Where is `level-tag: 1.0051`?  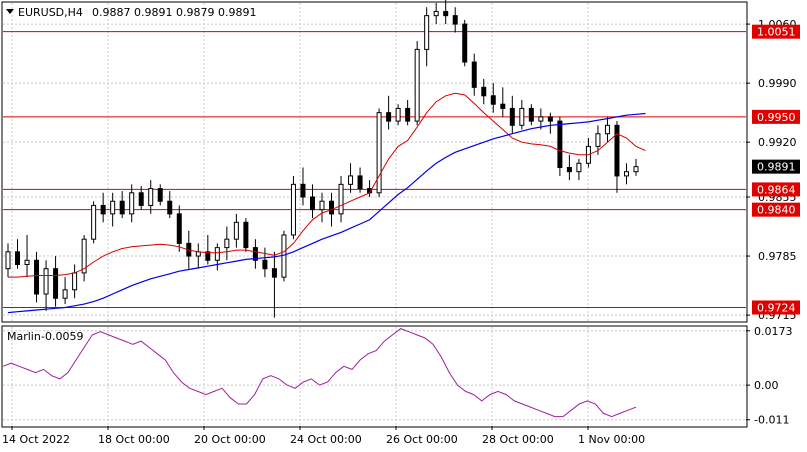 level-tag: 1.0051 is located at coordinates (776, 31).